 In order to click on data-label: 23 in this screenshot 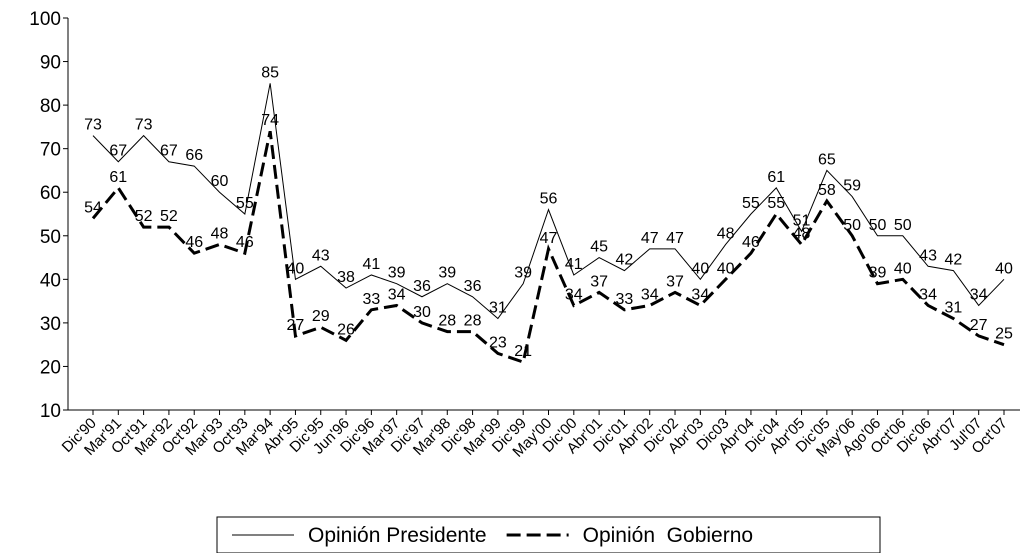, I will do `click(498, 342)`.